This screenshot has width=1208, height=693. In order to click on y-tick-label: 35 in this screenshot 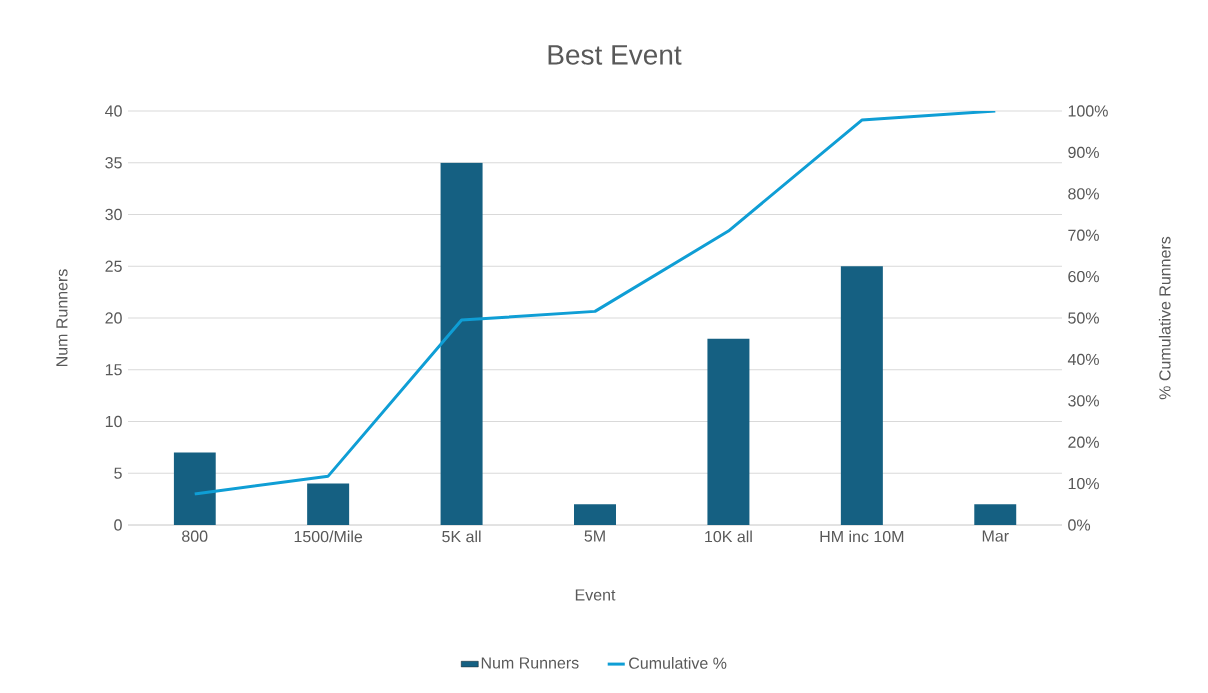, I will do `click(113, 163)`.